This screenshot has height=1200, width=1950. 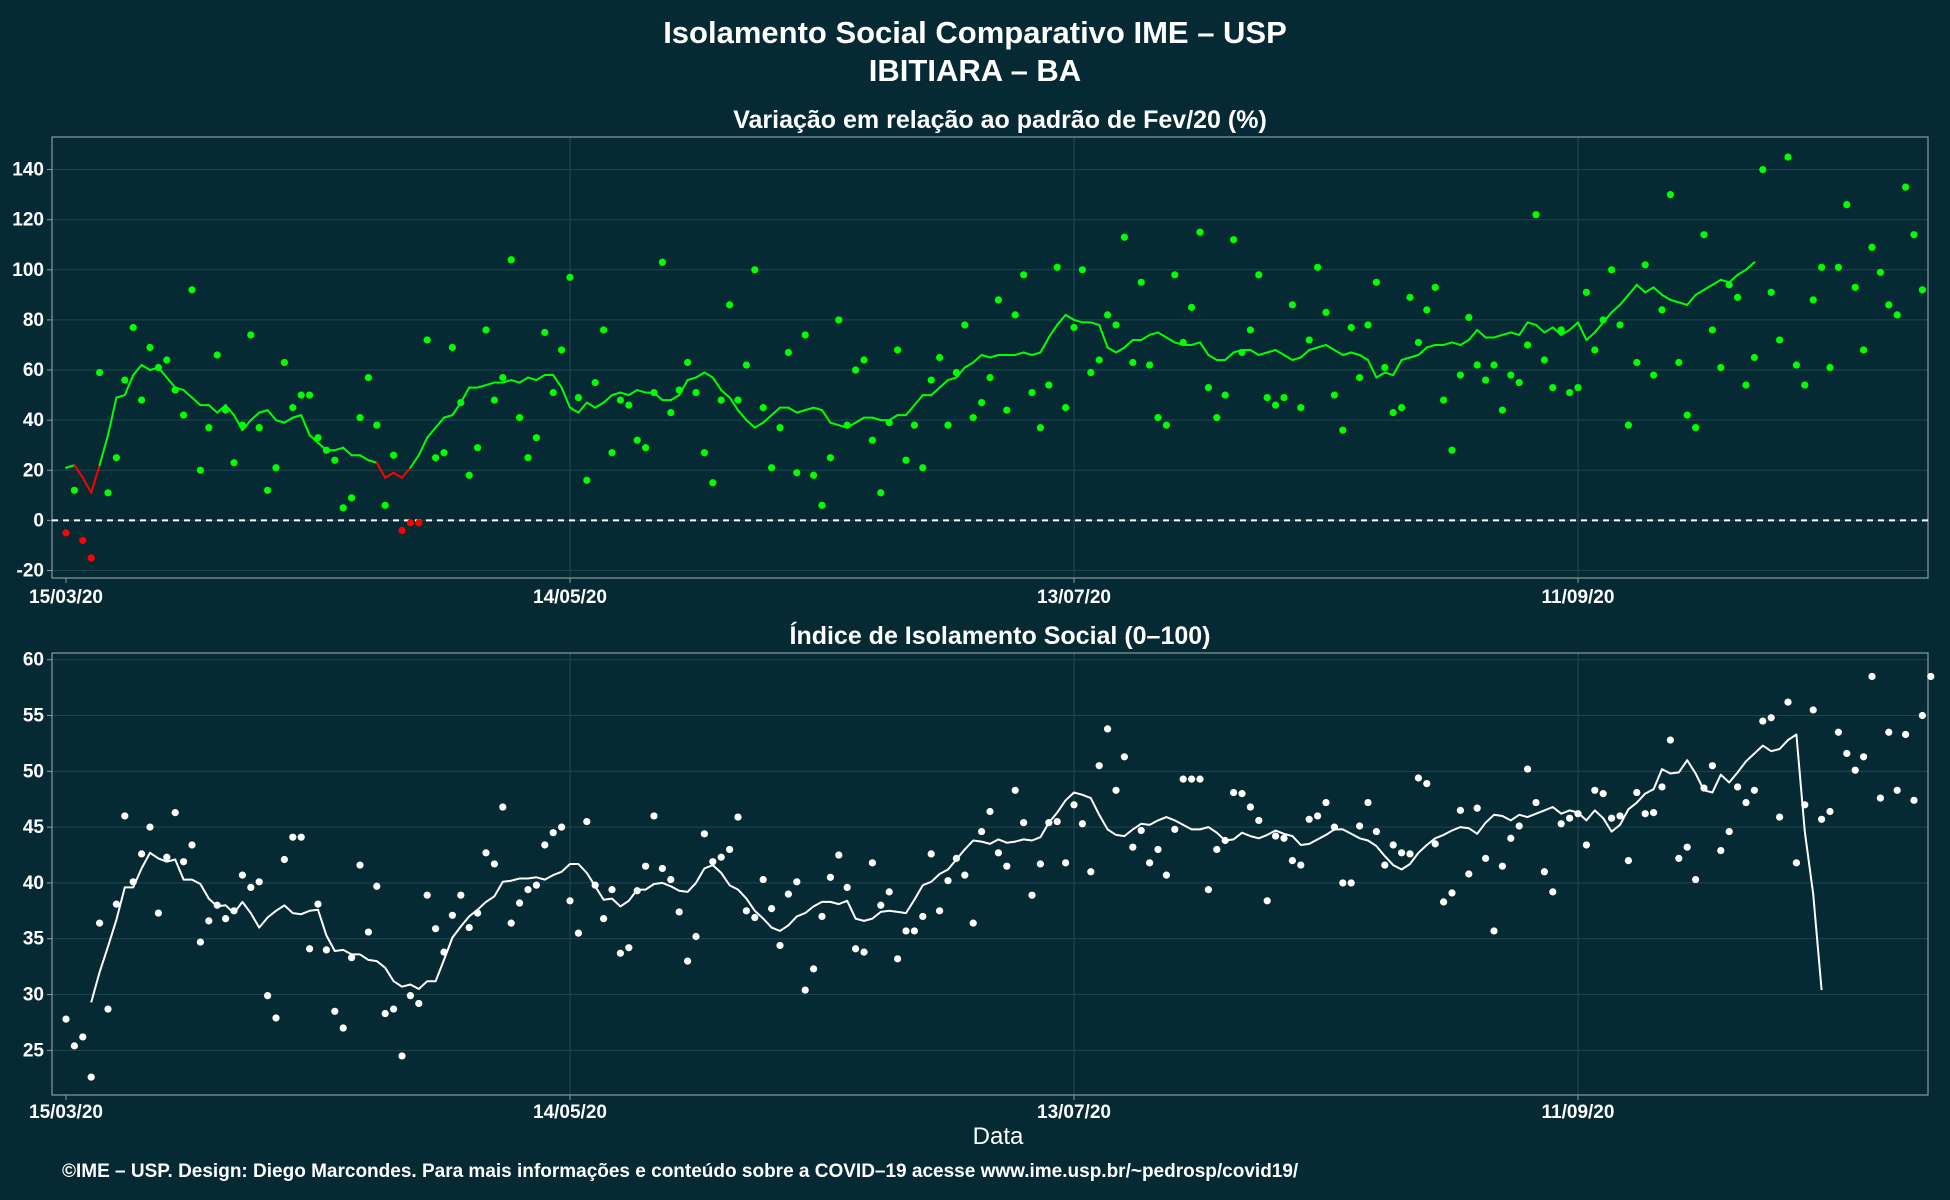 I want to click on page-subtitle: IBITIARA – BA, so click(x=975, y=70).